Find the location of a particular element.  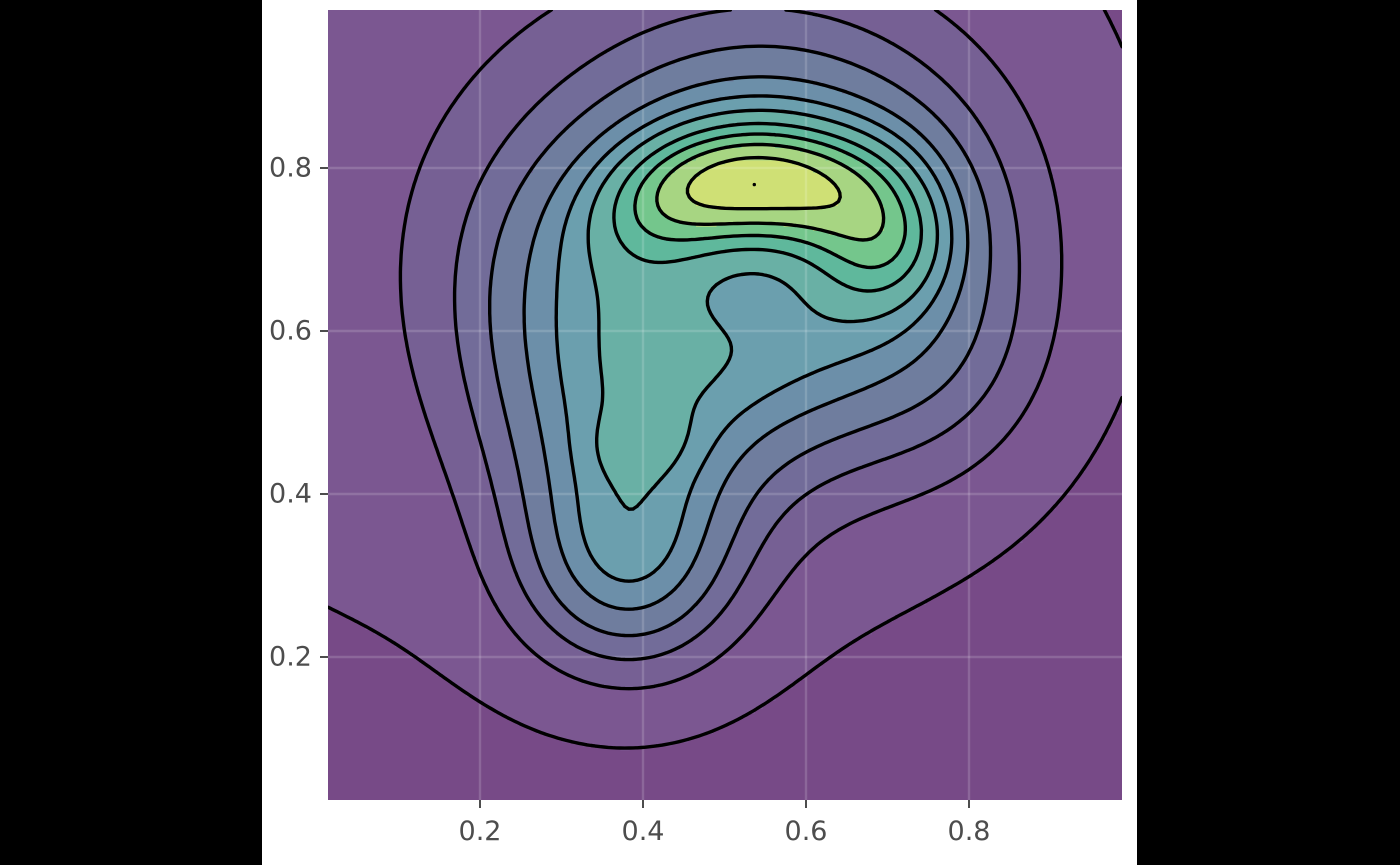

y-tick-label: 0.4 is located at coordinates (290, 494).